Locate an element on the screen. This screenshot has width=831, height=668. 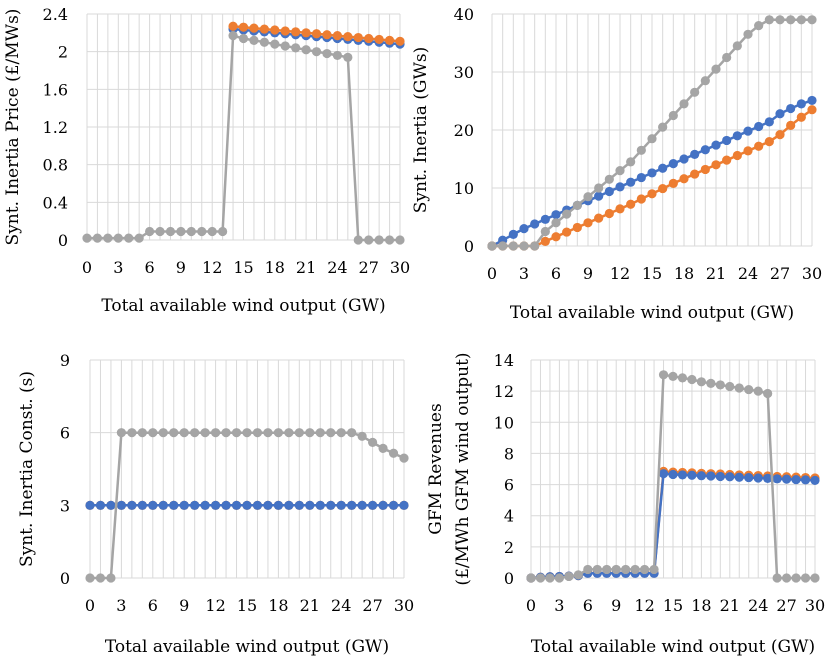
x-tick-label: 6 is located at coordinates (588, 605).